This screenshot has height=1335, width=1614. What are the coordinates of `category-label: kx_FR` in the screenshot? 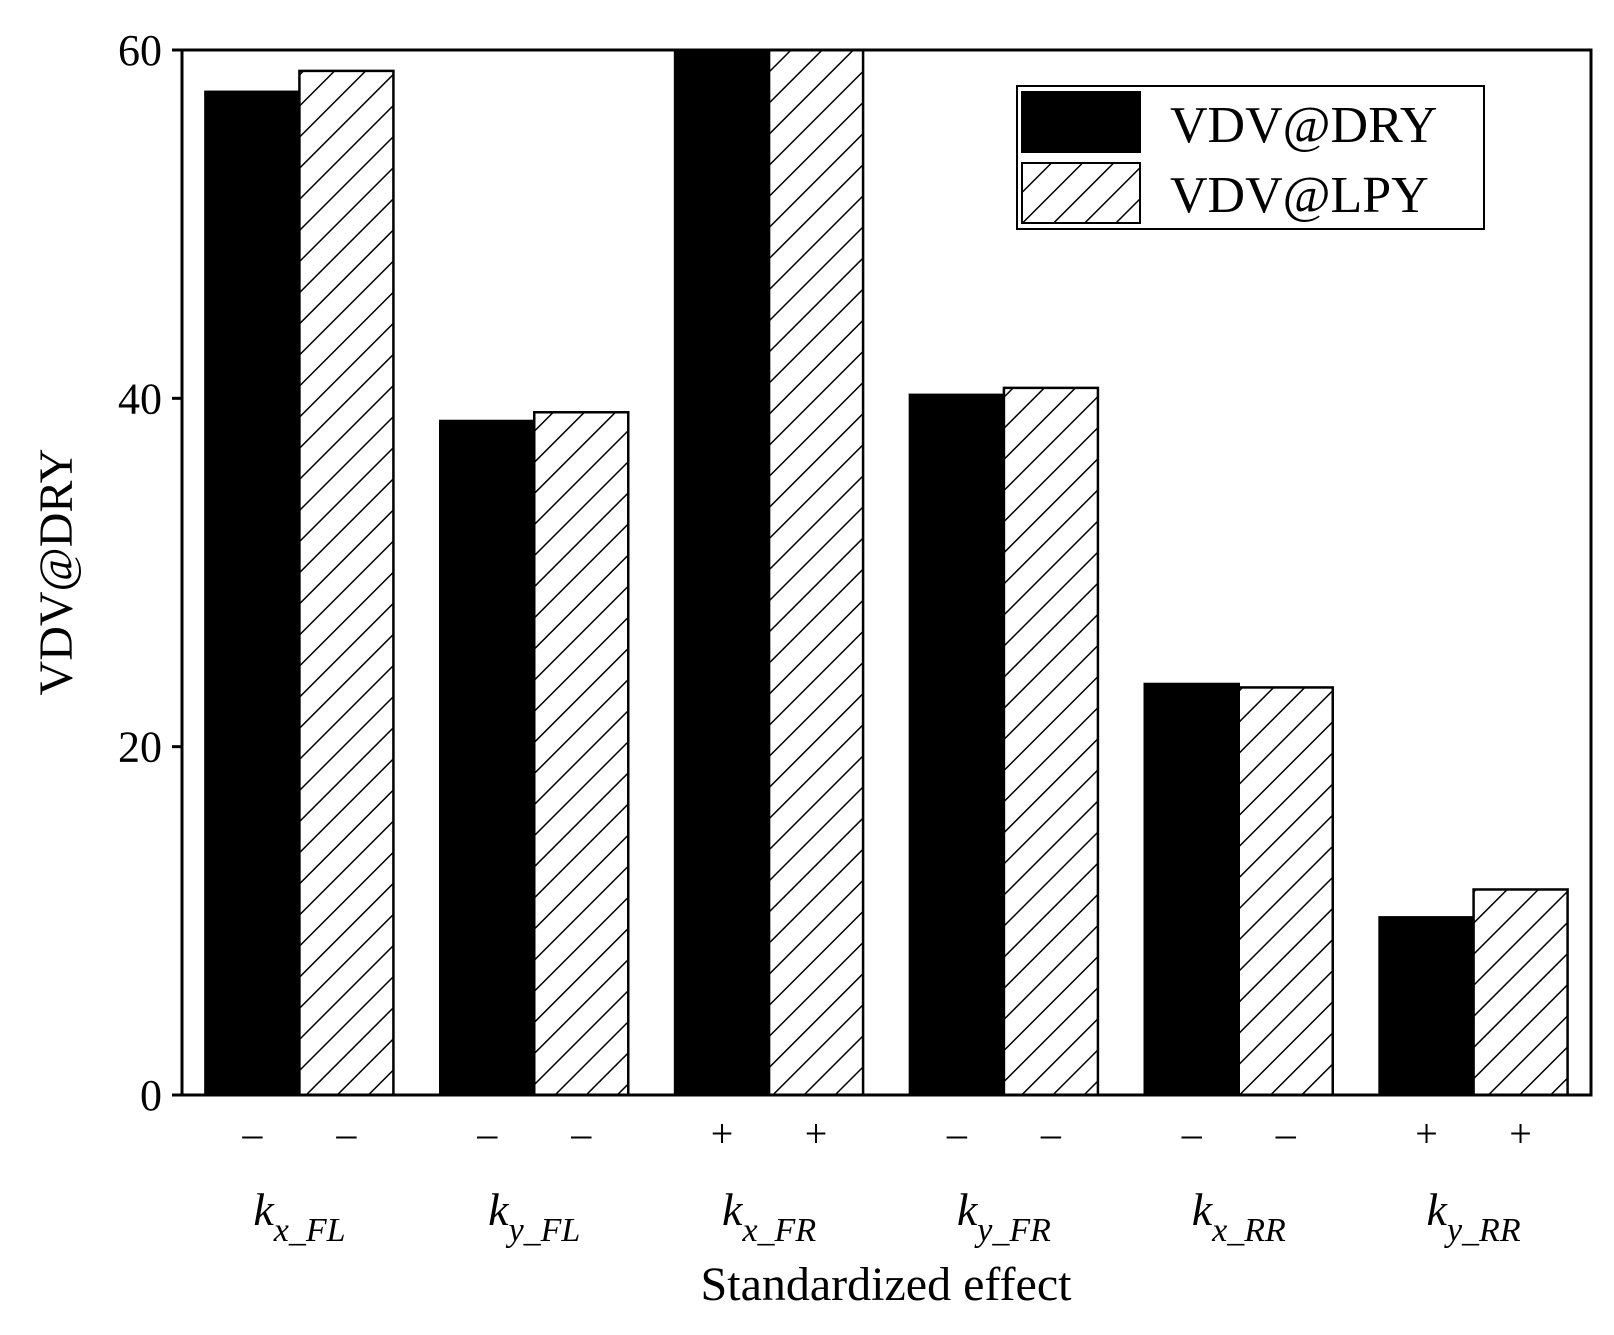 It's located at (769, 1216).